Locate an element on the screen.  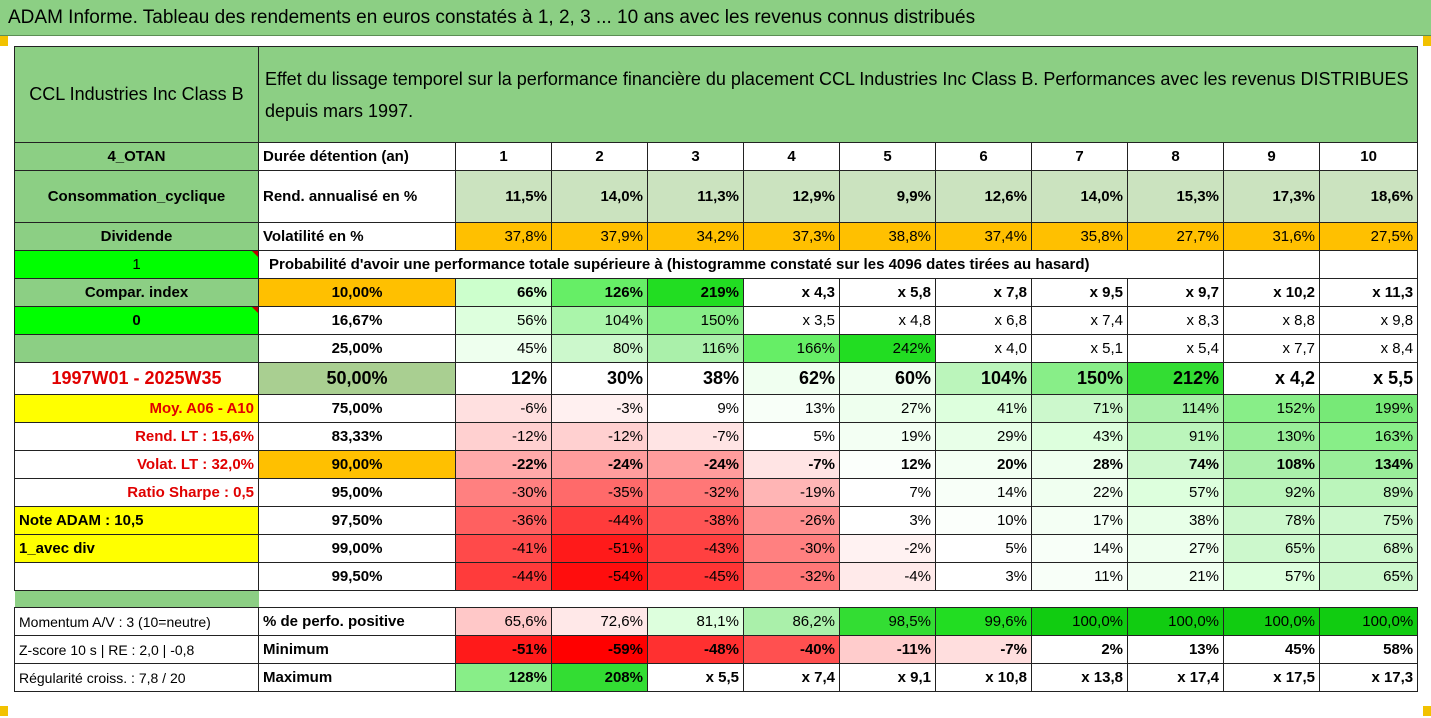
value-cell: -26% is located at coordinates (791, 520).